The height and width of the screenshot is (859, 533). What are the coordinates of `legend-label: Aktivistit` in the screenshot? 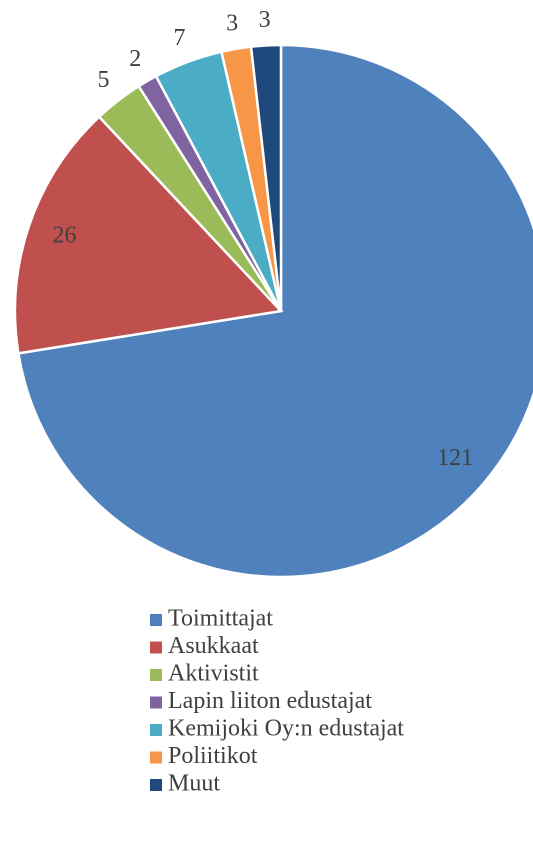 It's located at (213, 674).